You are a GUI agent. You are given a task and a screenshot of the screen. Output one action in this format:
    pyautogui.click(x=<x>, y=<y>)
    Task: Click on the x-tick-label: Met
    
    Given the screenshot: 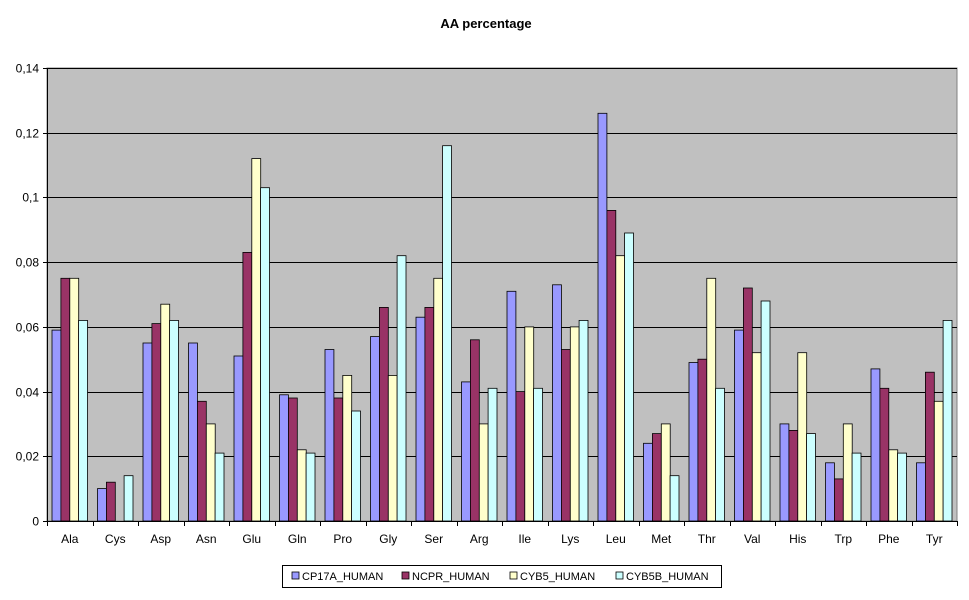 What is the action you would take?
    pyautogui.click(x=661, y=539)
    